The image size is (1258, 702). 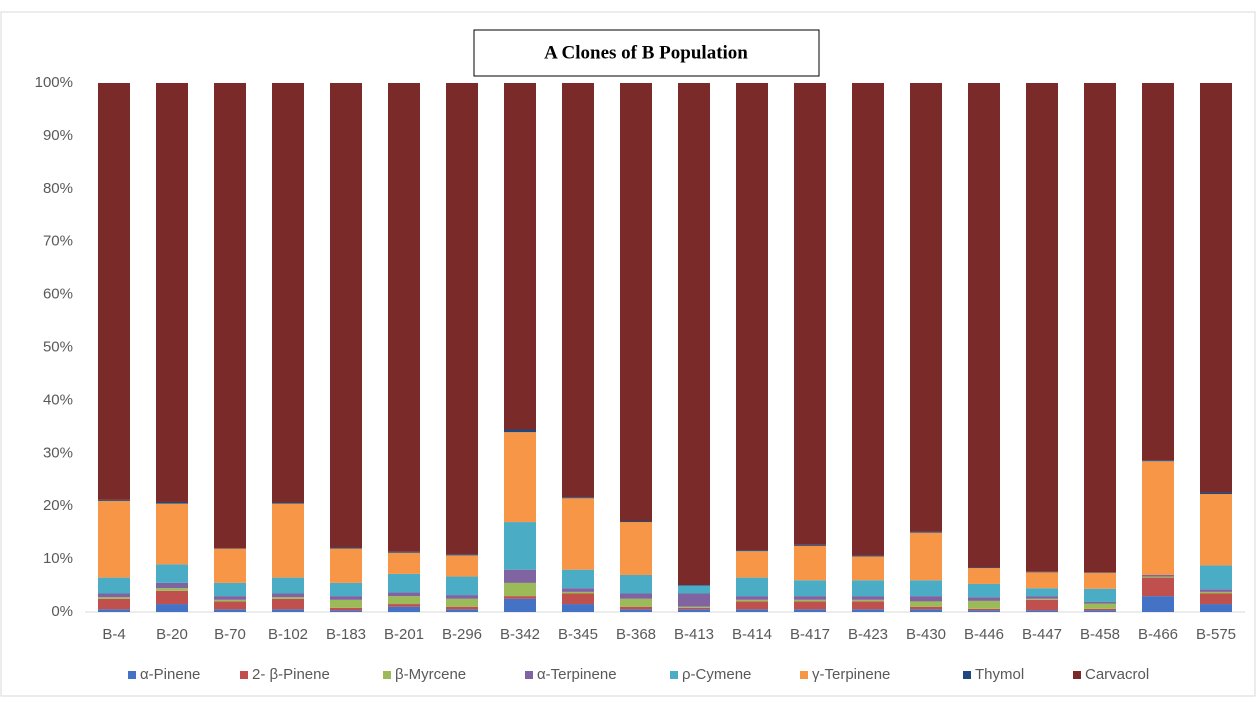 I want to click on x-tick-label: B-342, so click(x=520, y=634).